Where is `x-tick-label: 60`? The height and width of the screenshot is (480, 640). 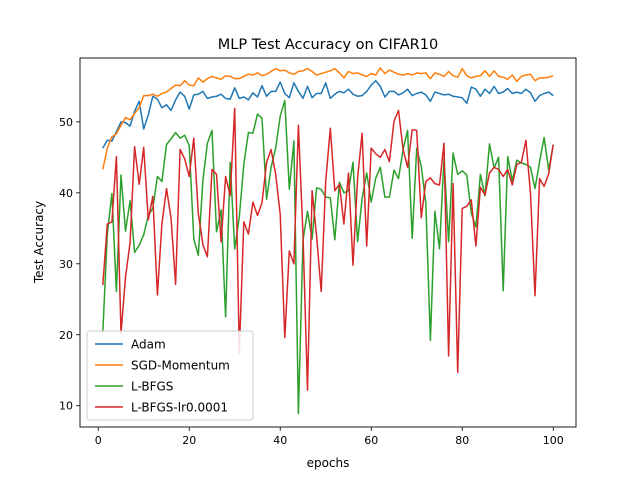
x-tick-label: 60 is located at coordinates (371, 440).